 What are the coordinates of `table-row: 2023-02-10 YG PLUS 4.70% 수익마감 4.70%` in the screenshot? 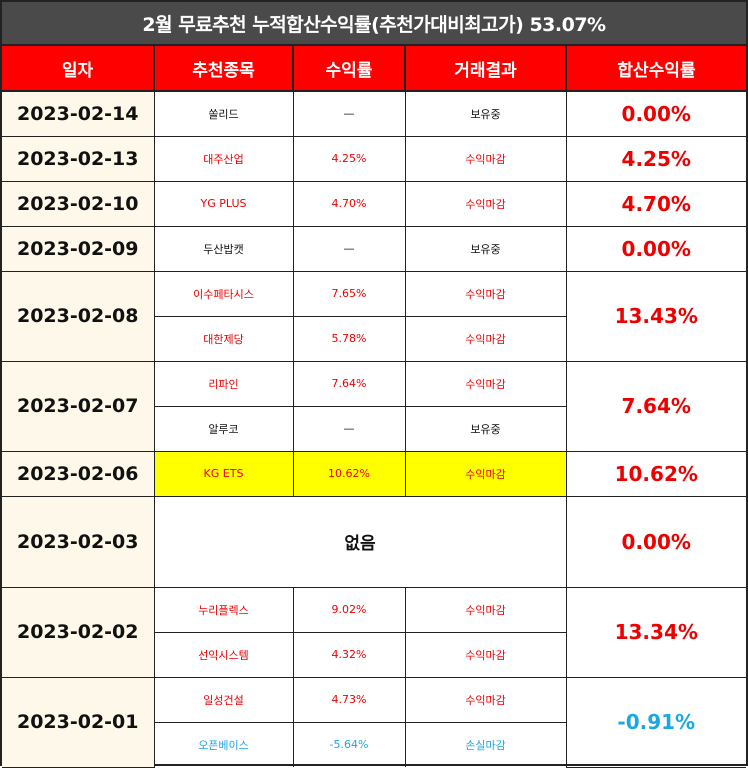 It's located at (374, 203).